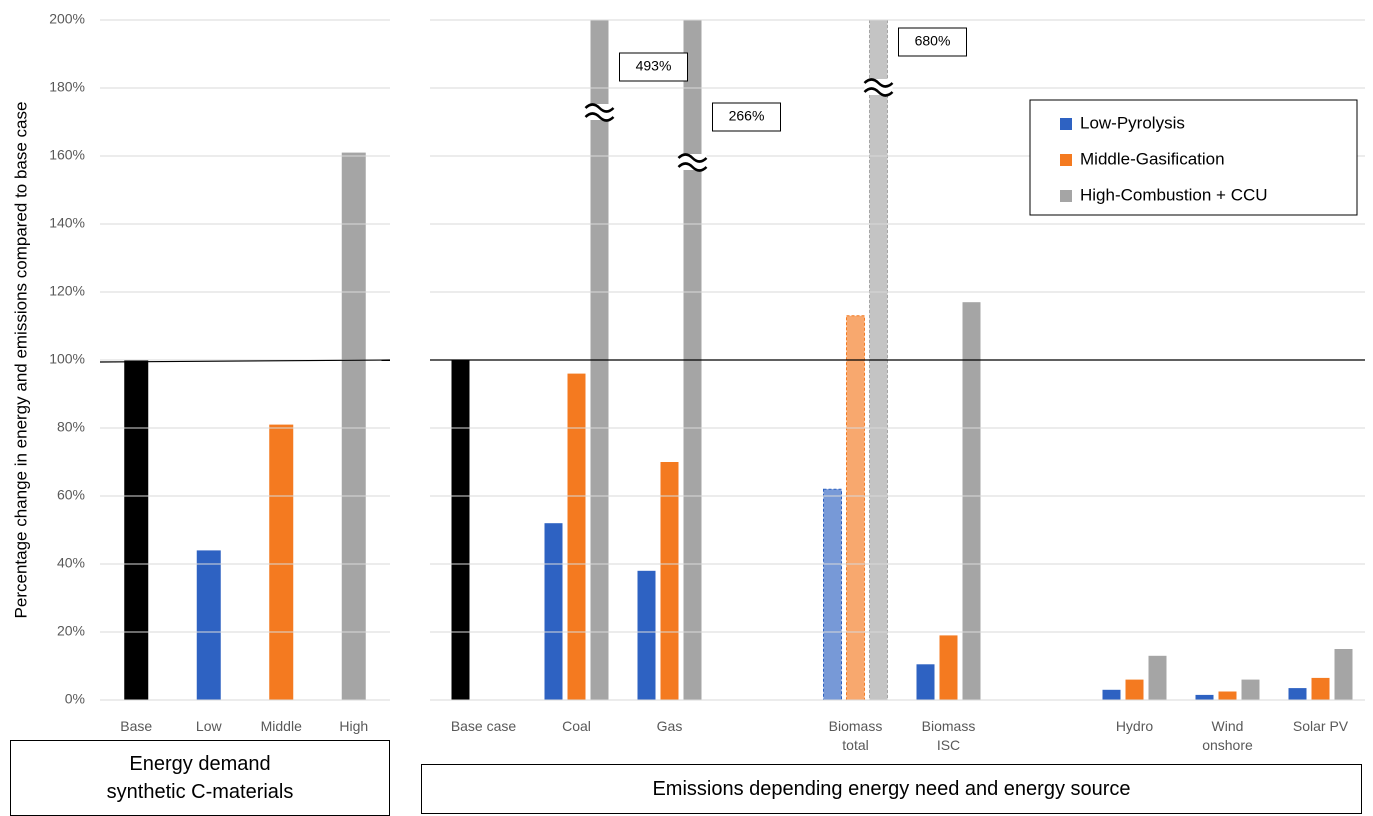 This screenshot has width=1373, height=816. Describe the element at coordinates (483, 726) in the screenshot. I see `x-tick-label: Base case` at that location.